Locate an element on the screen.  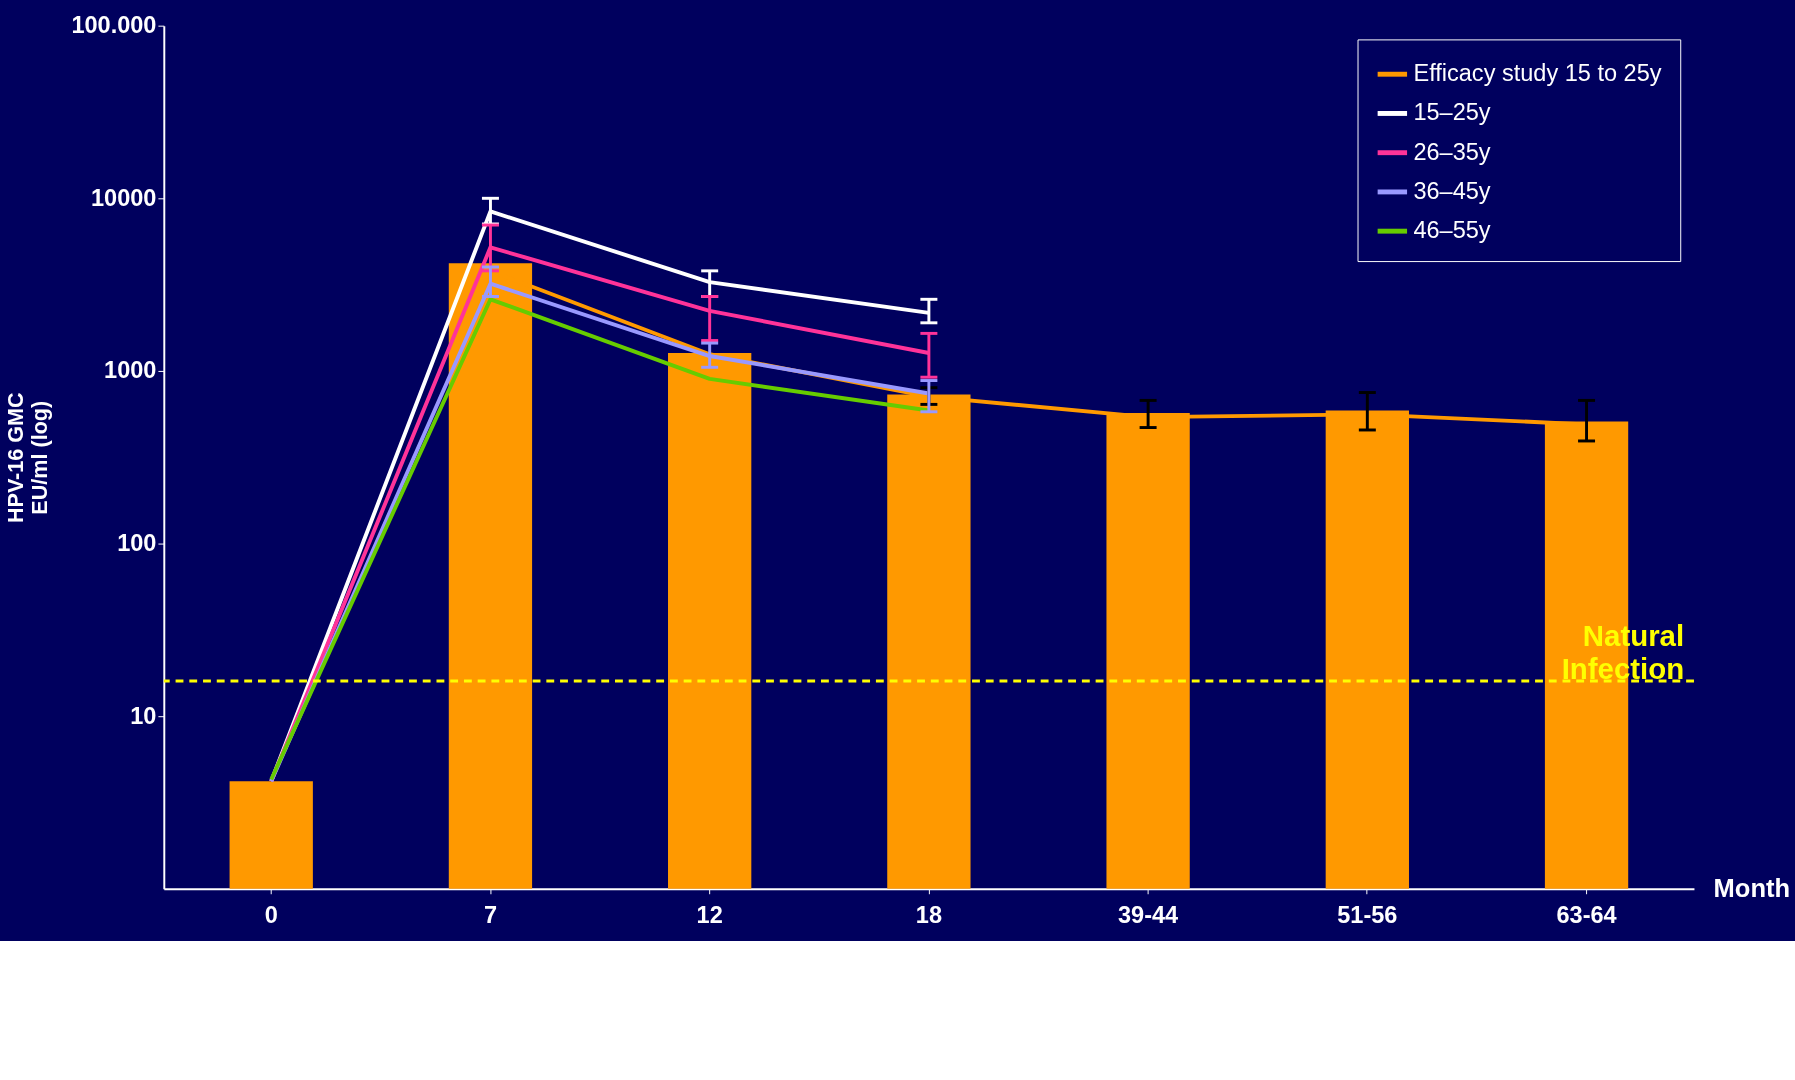
y-axis-title: HPV-16 GMC EU/ml (log) is located at coordinates (27, 458).